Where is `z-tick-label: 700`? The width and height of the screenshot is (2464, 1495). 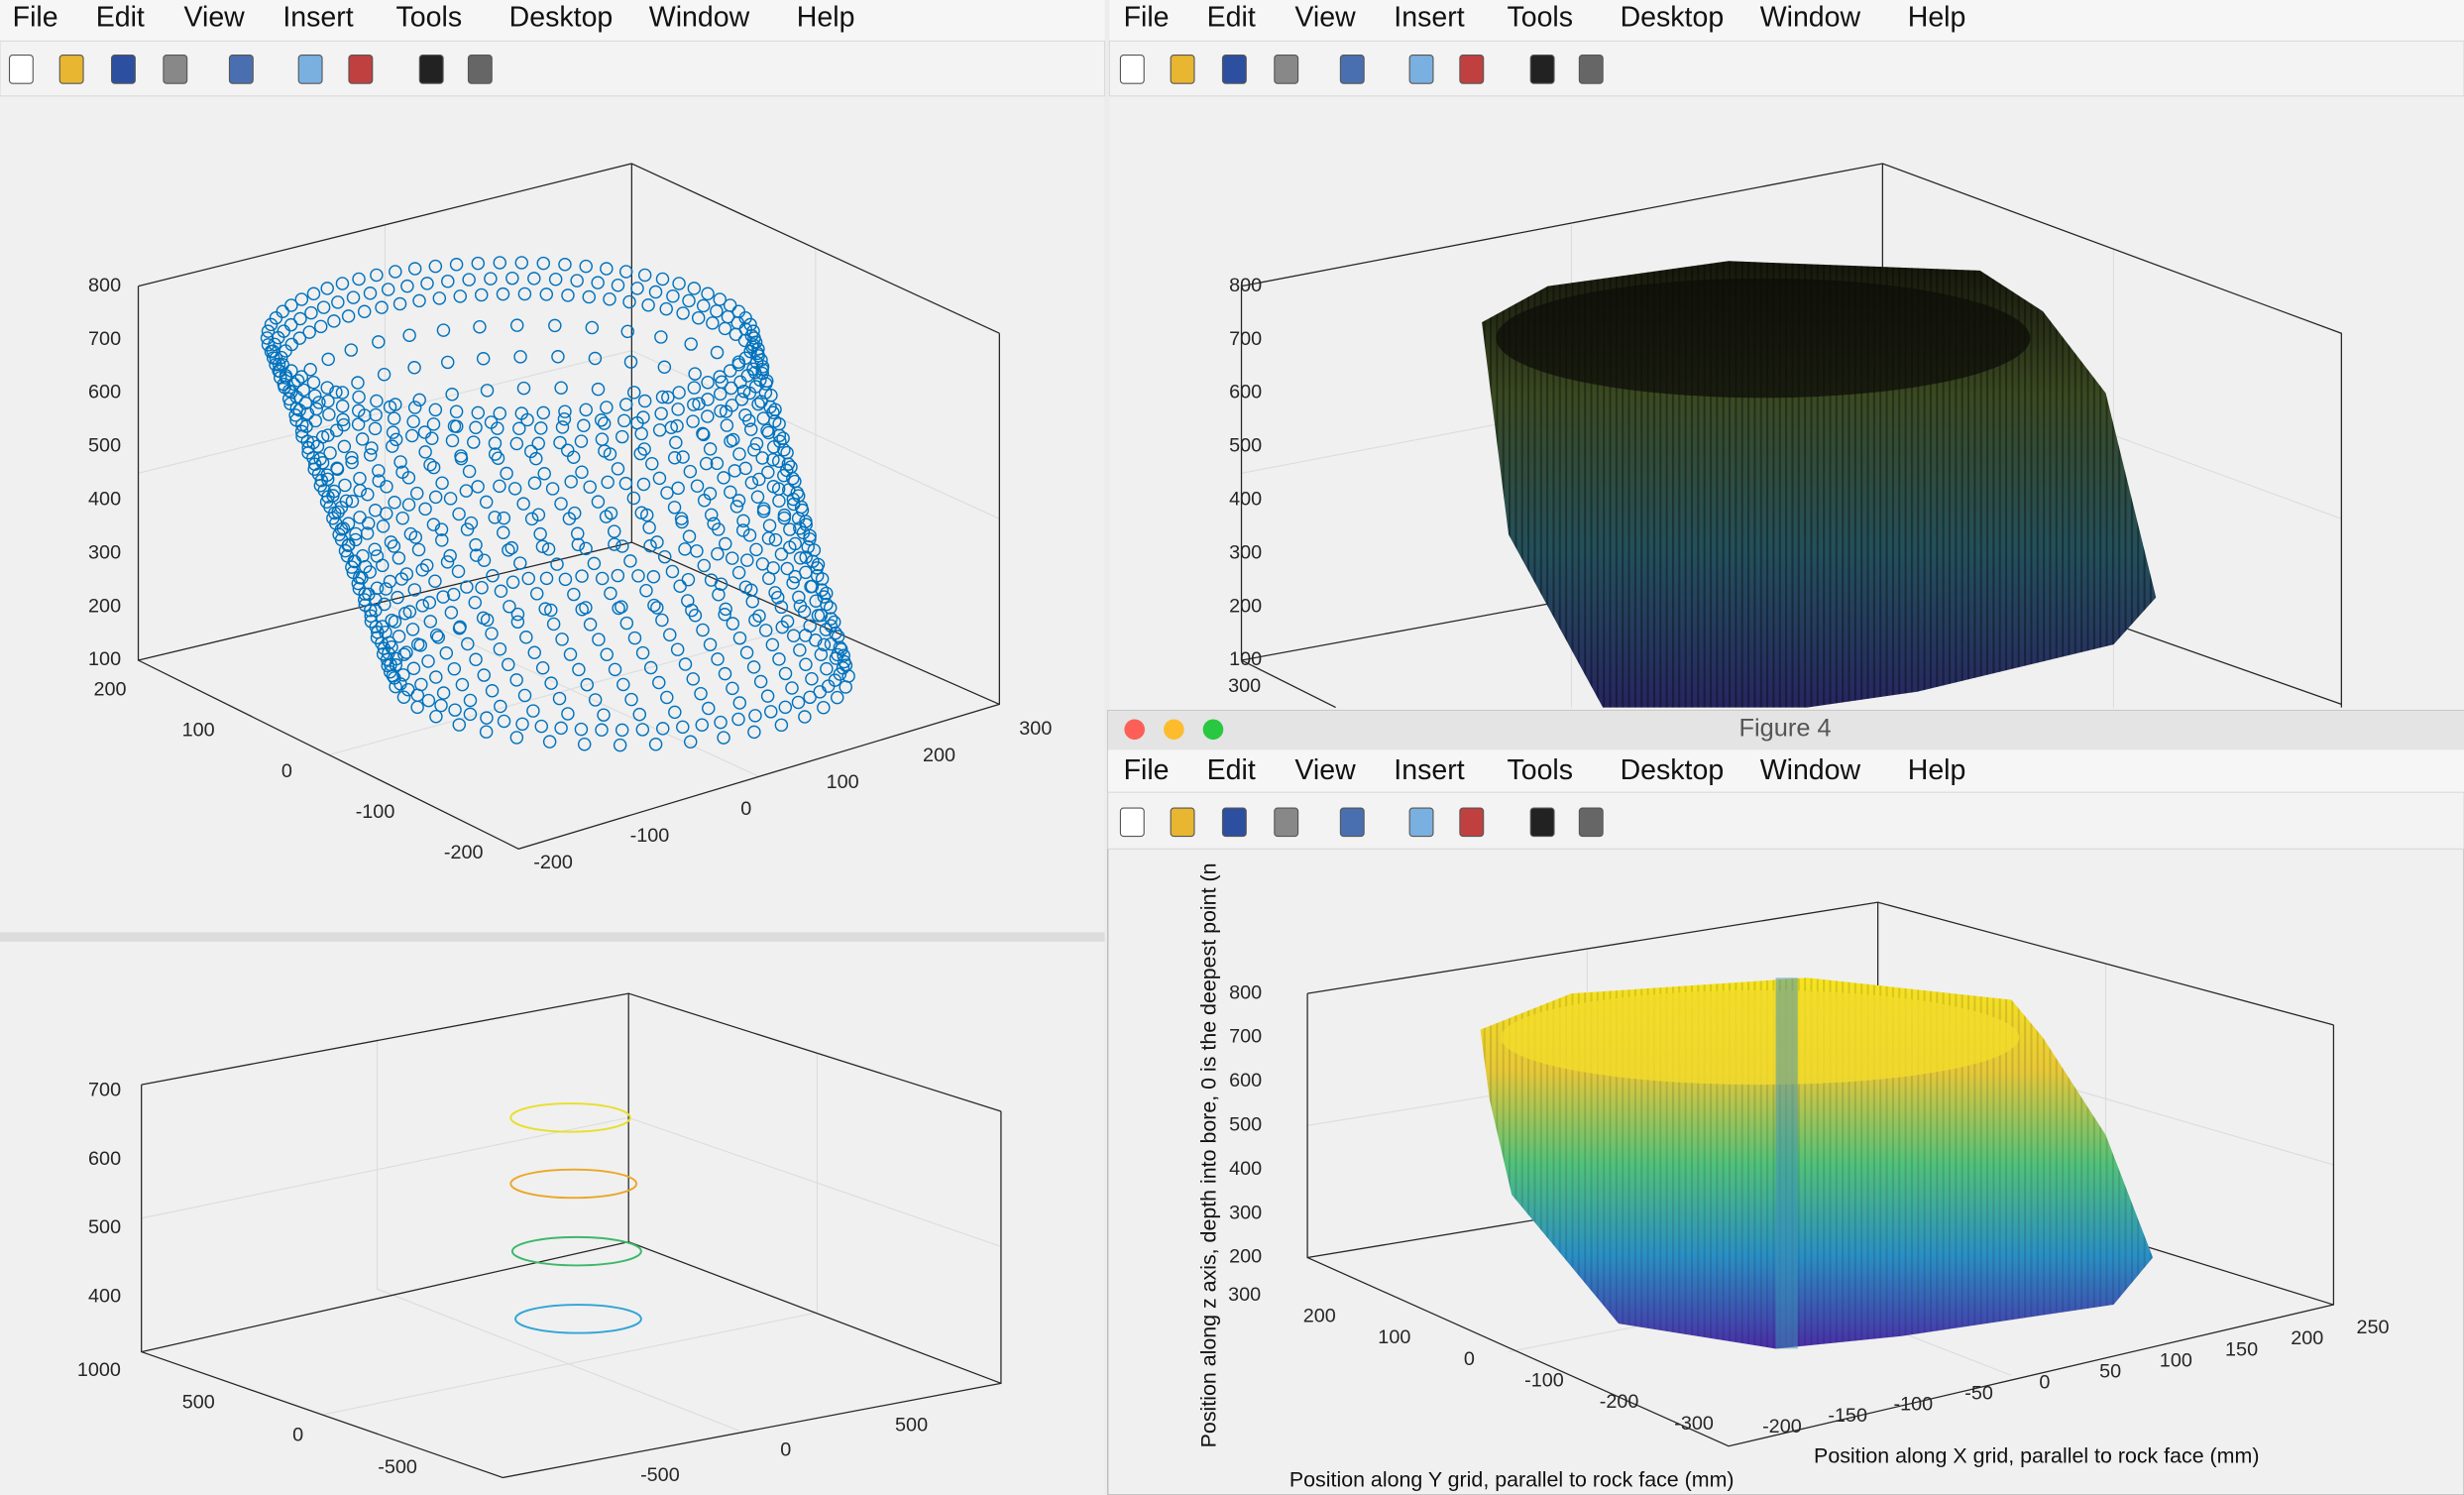
z-tick-label: 700 is located at coordinates (104, 339).